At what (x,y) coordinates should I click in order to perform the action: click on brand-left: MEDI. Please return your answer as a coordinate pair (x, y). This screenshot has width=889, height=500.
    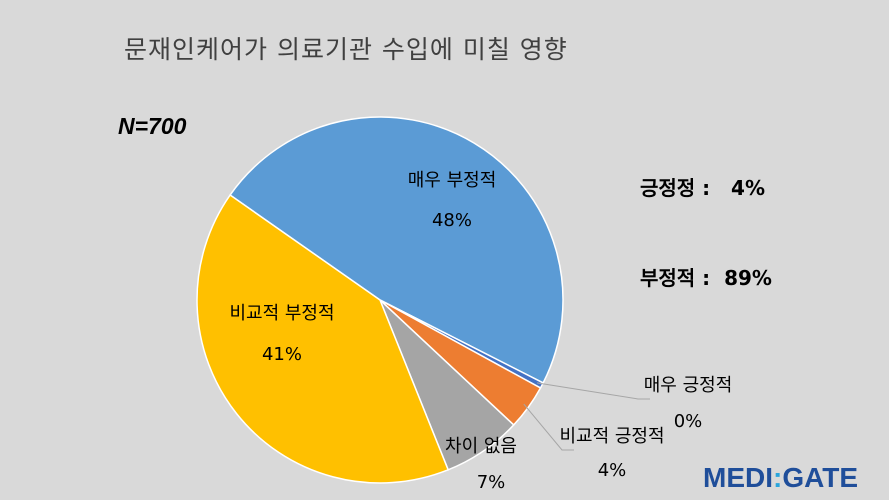
    Looking at the image, I should click on (738, 477).